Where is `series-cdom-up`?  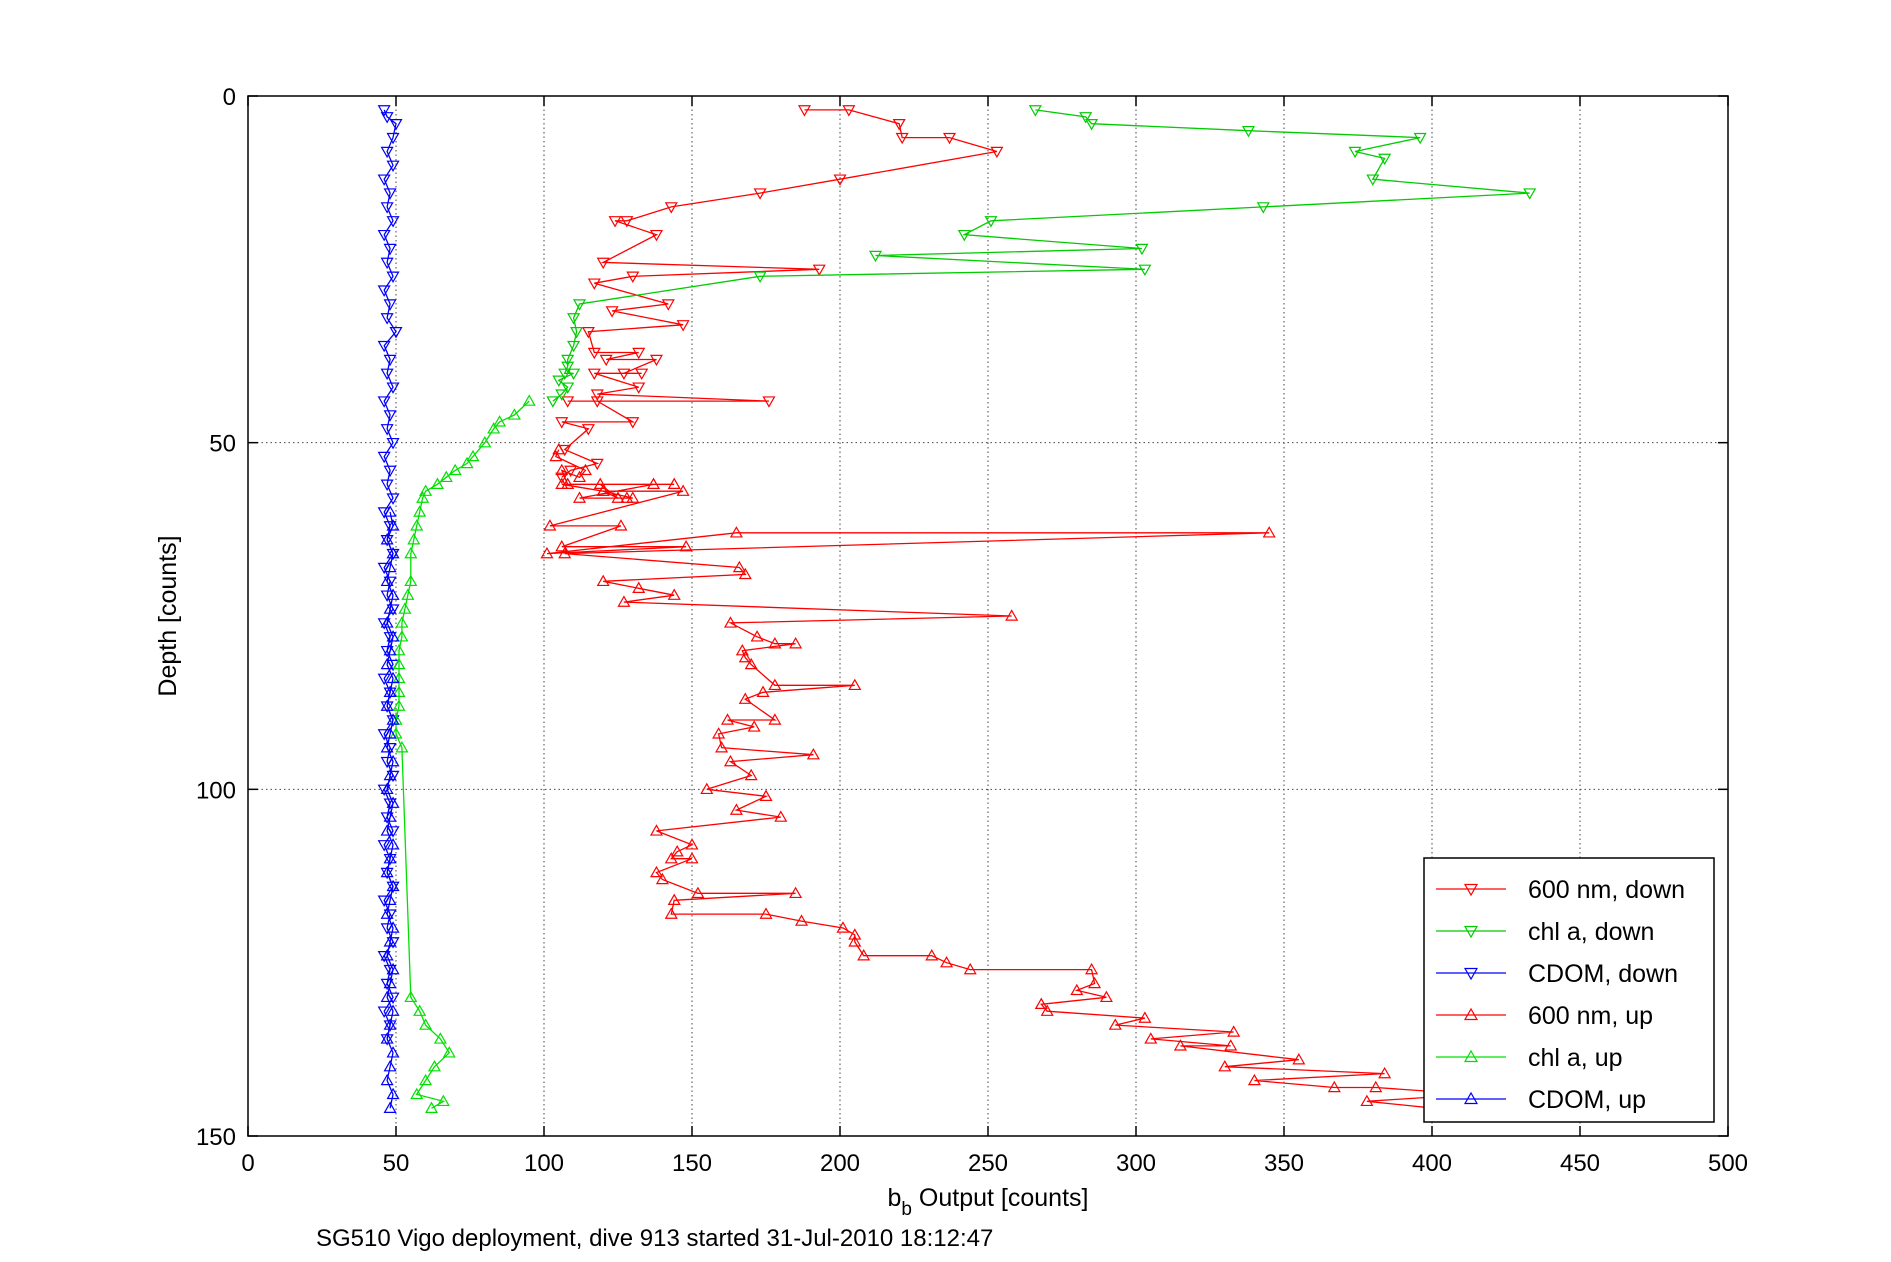 series-cdom-up is located at coordinates (390, 809).